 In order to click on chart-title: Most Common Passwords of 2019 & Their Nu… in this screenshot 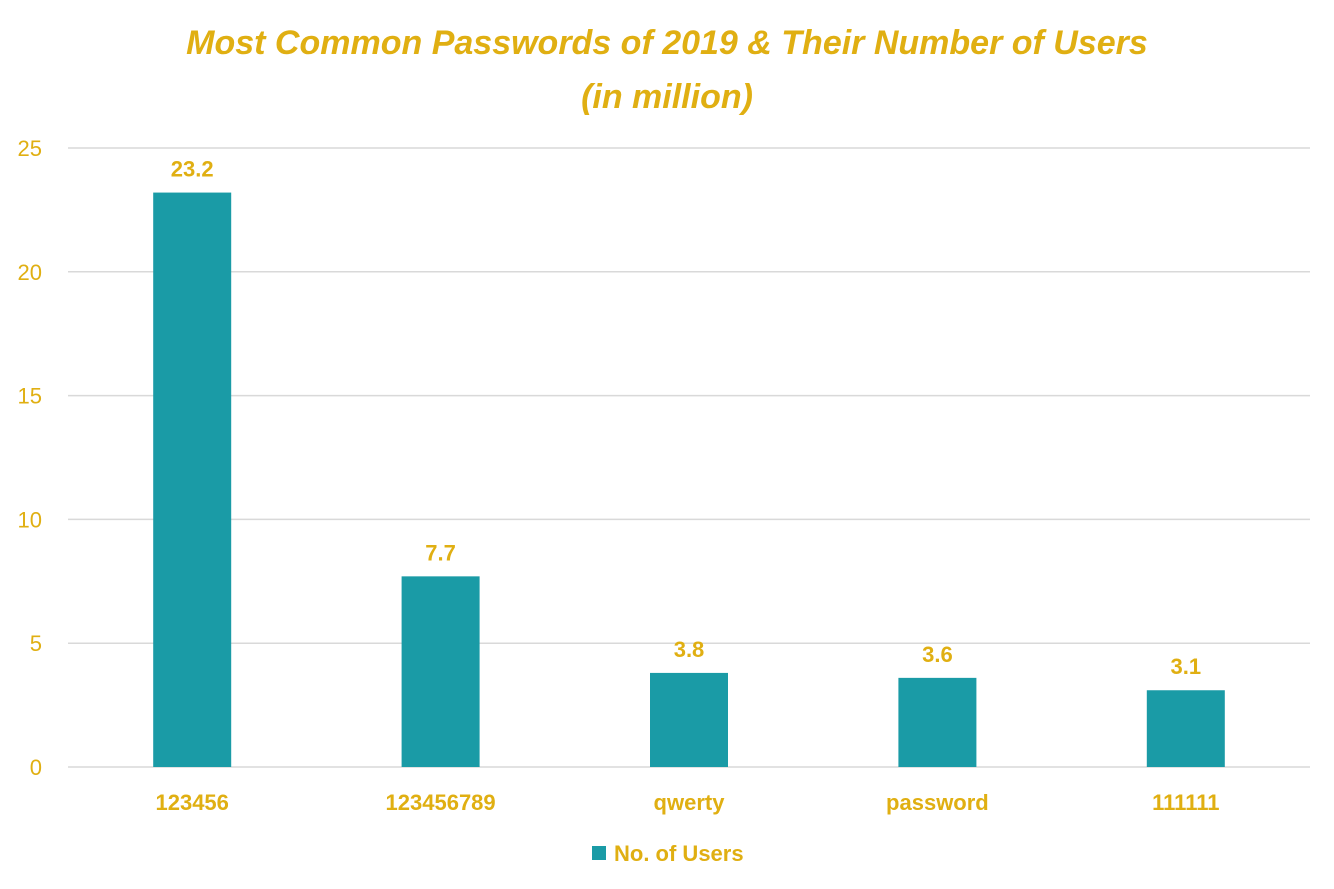, I will do `click(667, 43)`.